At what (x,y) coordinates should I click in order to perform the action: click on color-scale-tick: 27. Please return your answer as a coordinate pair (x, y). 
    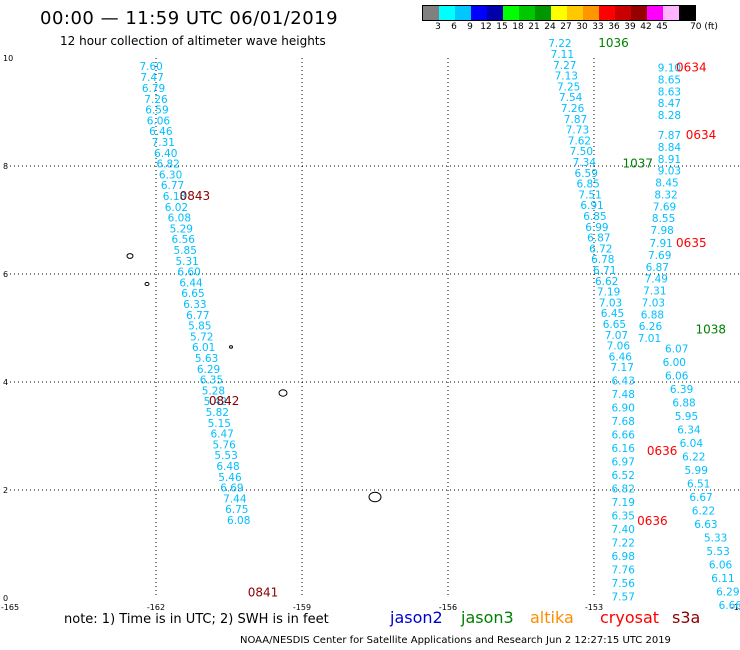
    Looking at the image, I should click on (566, 27).